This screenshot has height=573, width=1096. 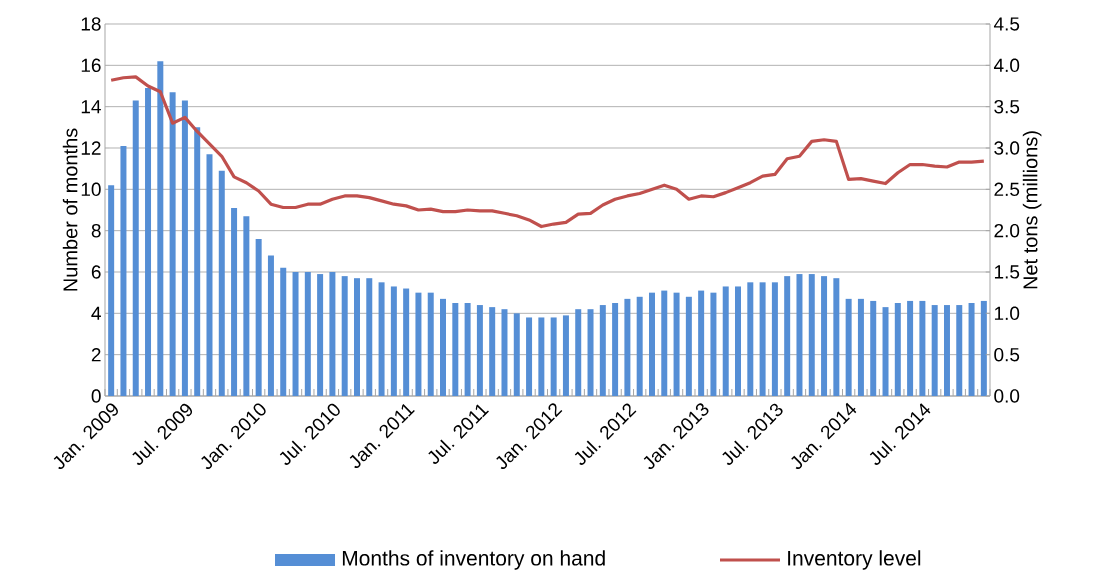 I want to click on y-tick-label: 6, so click(x=96, y=272).